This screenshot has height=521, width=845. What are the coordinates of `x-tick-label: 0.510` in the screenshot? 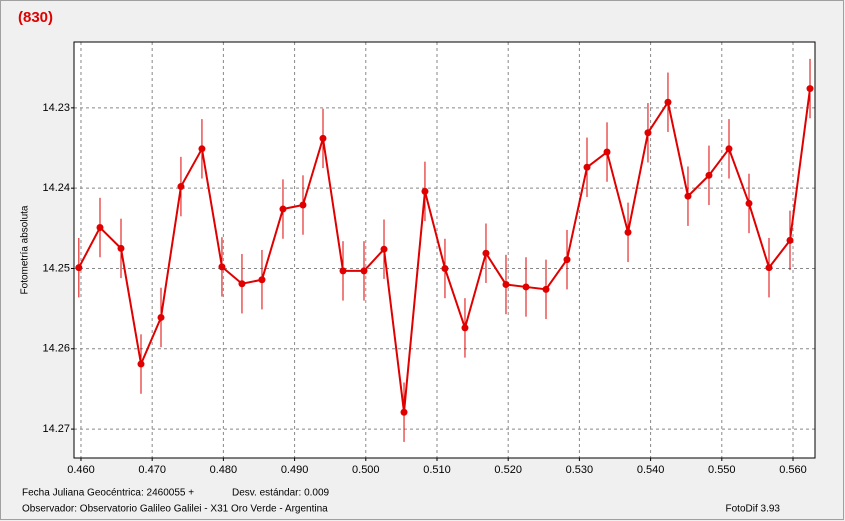 It's located at (437, 470).